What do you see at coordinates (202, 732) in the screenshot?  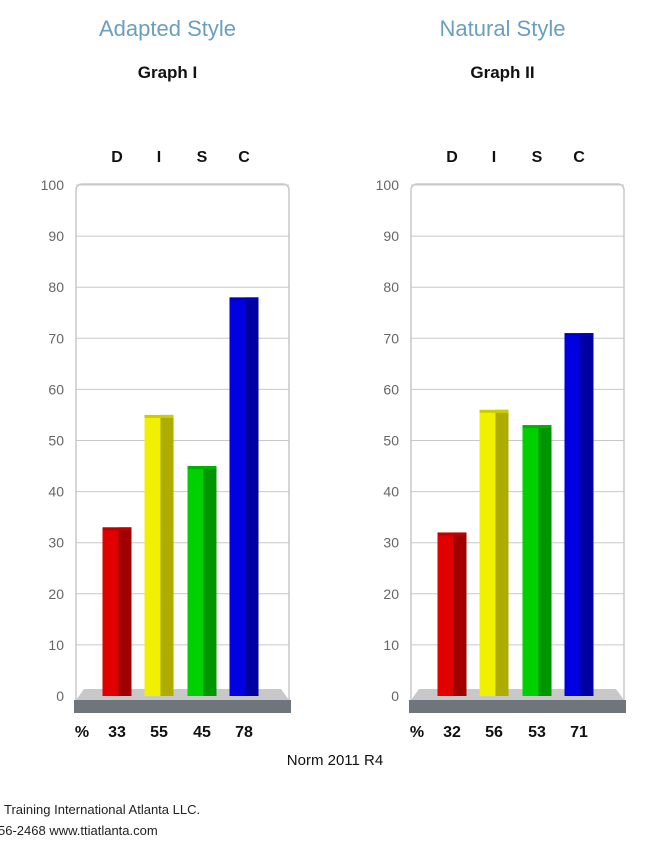 I see `value-label-s: 45` at bounding box center [202, 732].